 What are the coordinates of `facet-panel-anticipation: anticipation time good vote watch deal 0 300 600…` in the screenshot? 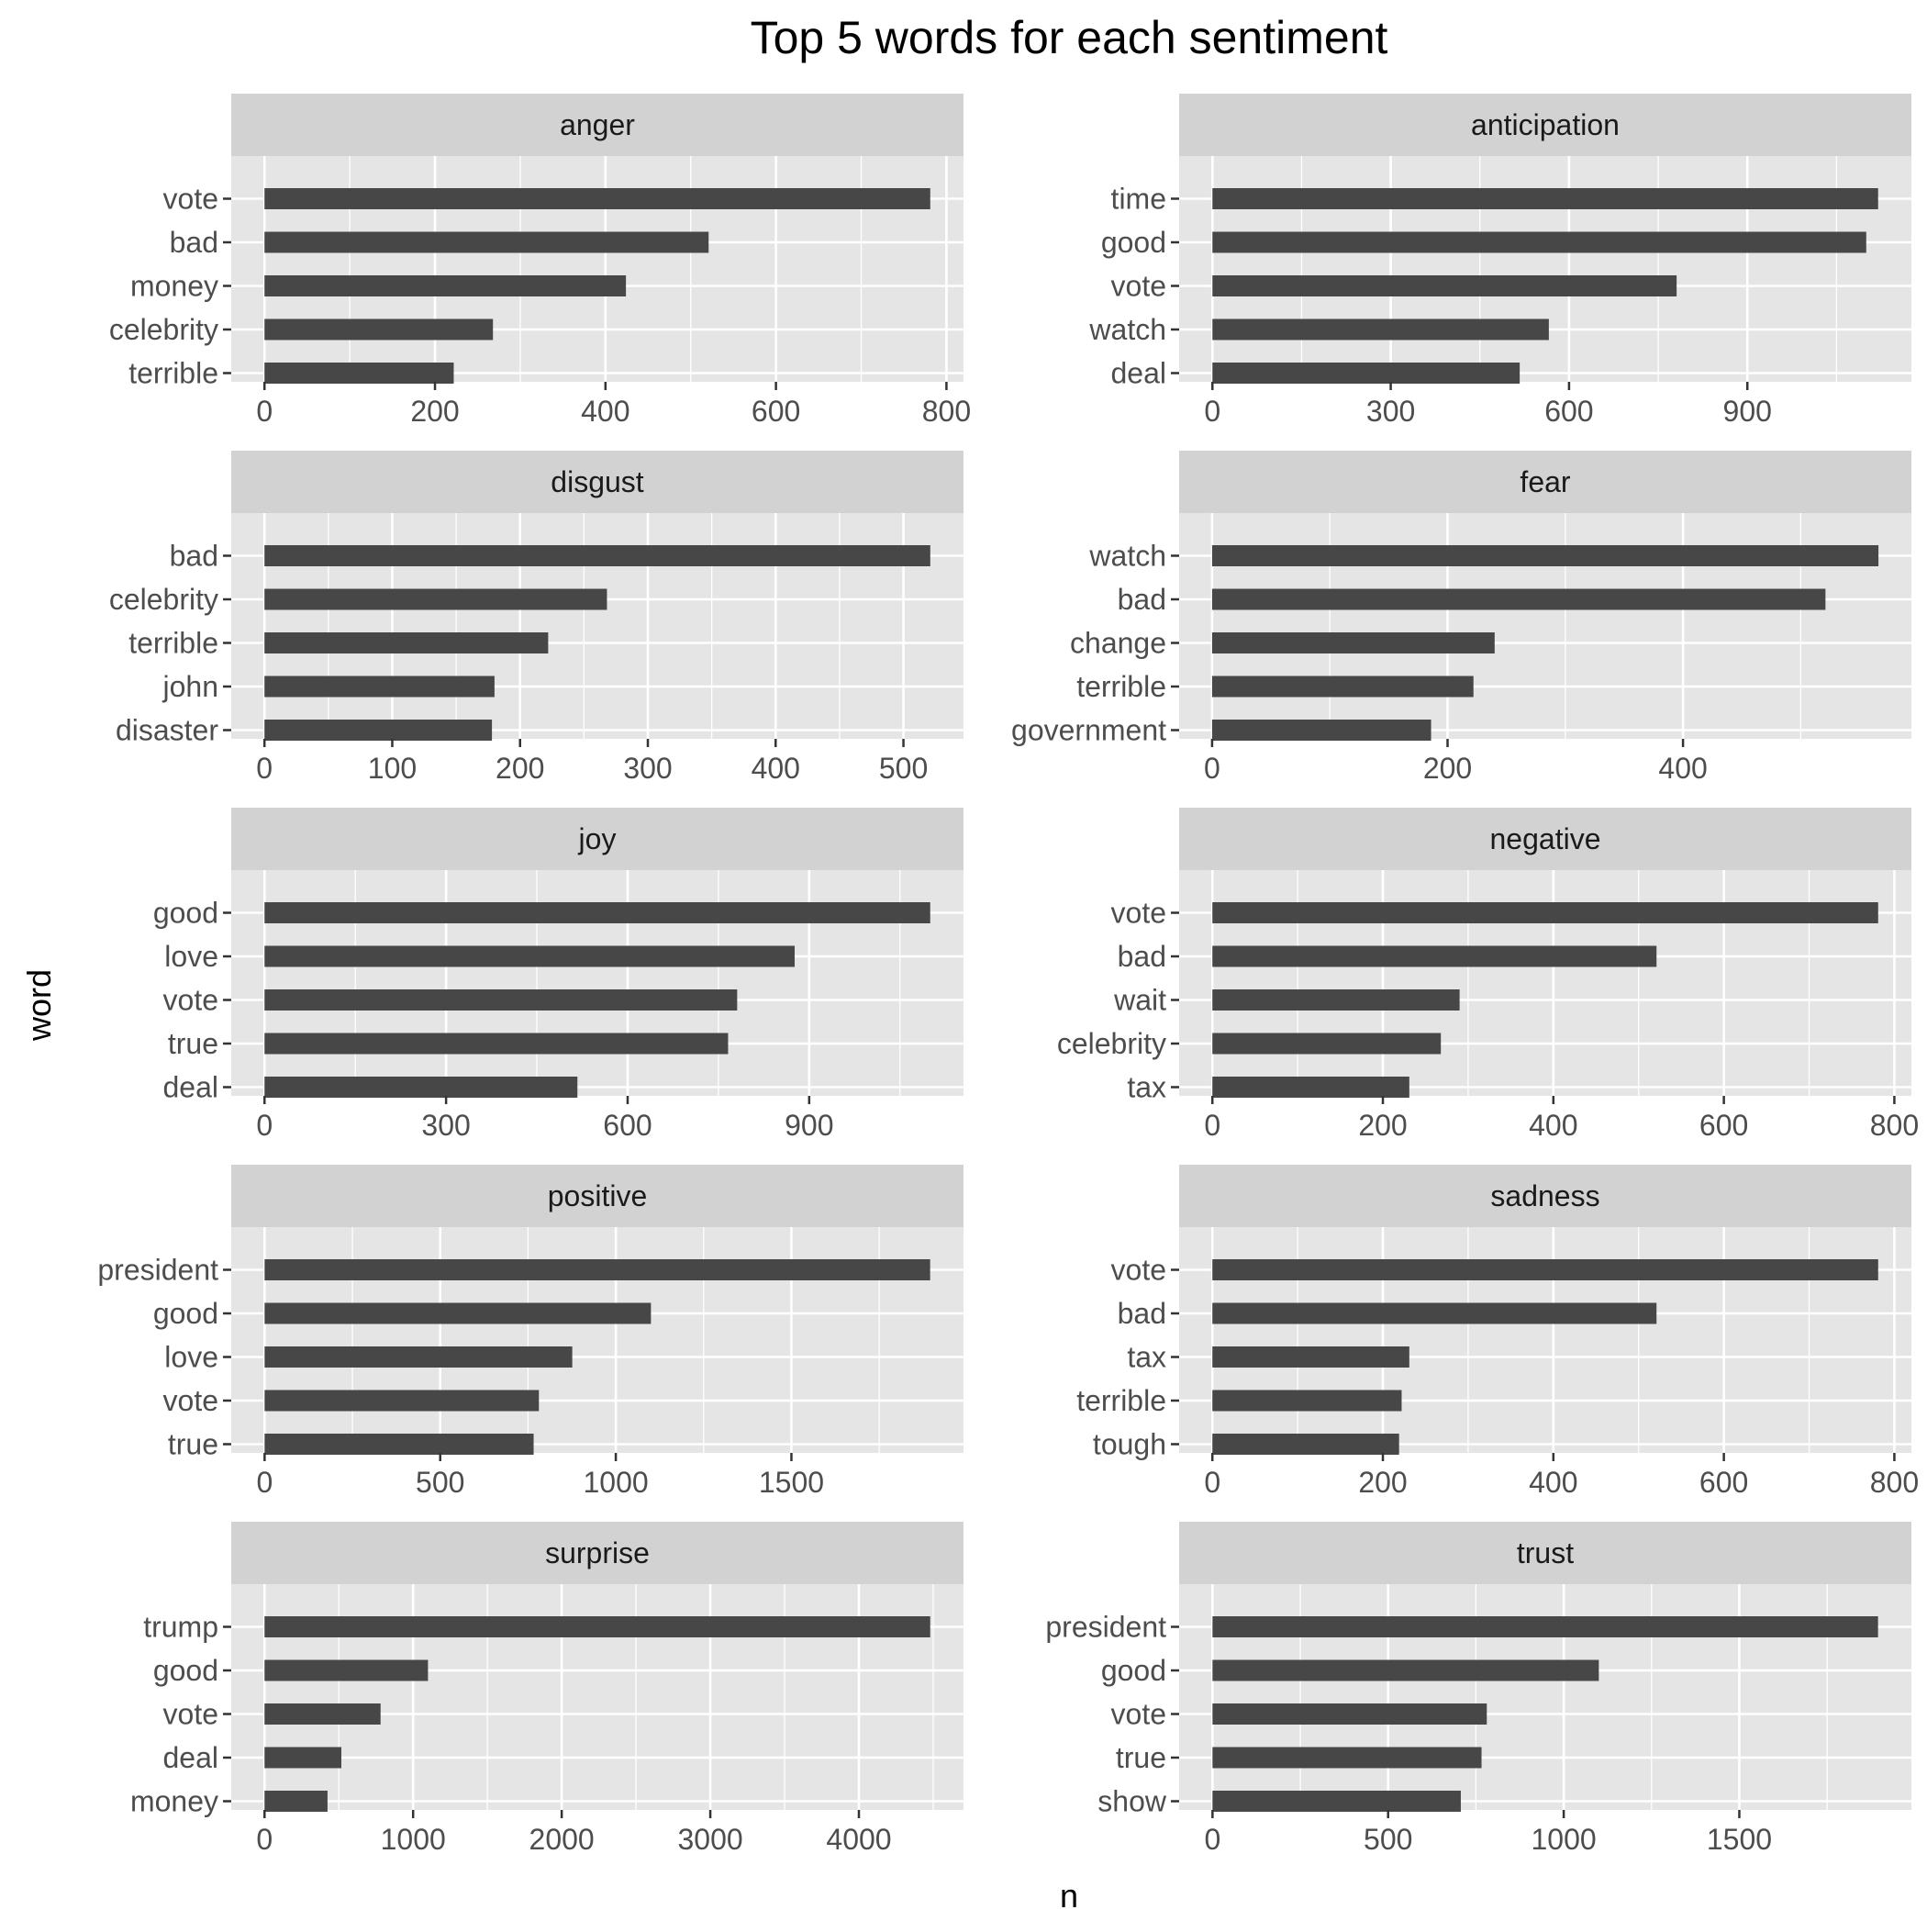 It's located at (1499, 261).